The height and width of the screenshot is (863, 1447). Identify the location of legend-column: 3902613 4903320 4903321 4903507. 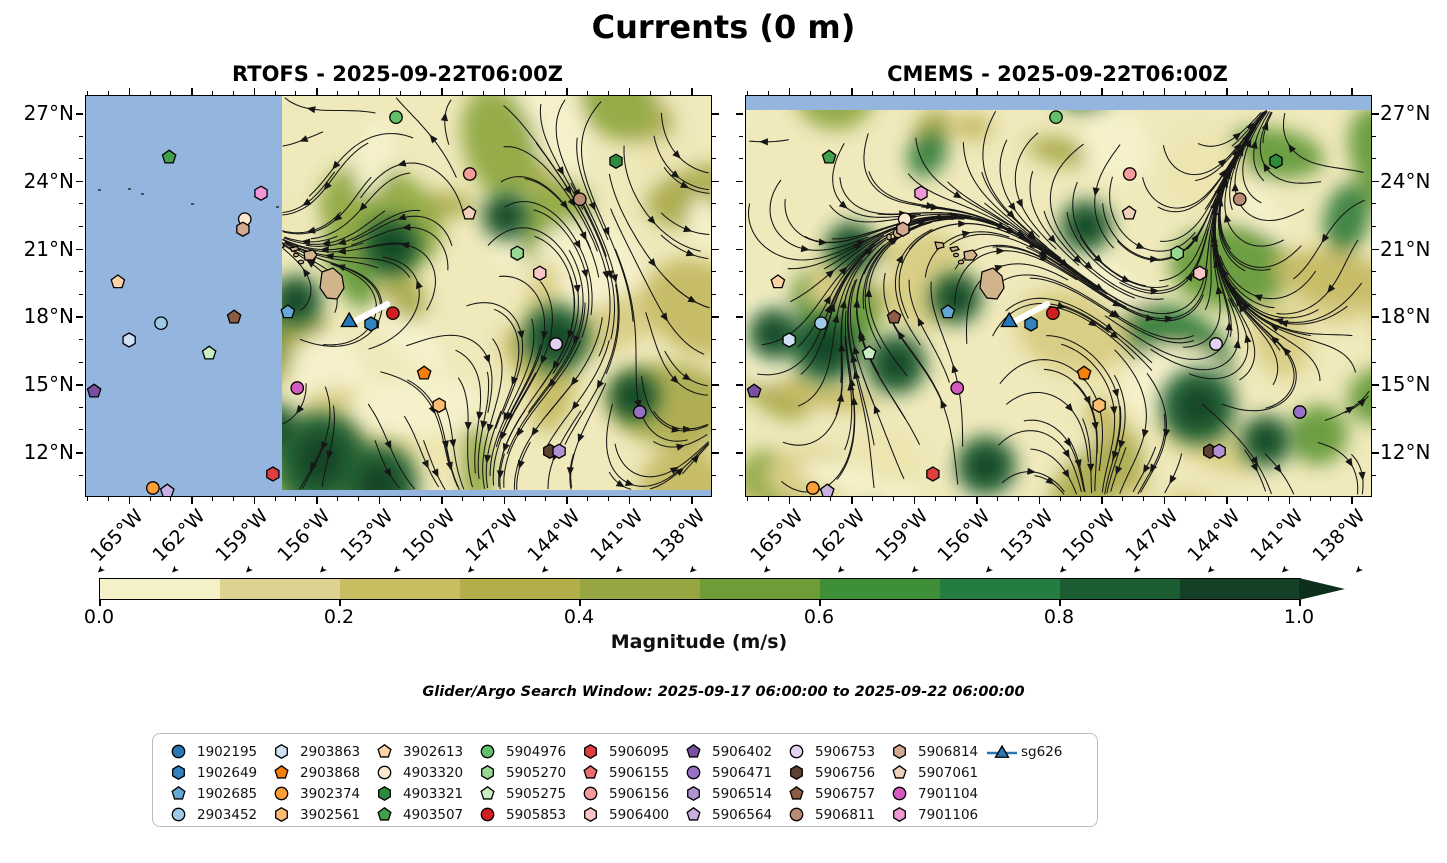
(420, 783).